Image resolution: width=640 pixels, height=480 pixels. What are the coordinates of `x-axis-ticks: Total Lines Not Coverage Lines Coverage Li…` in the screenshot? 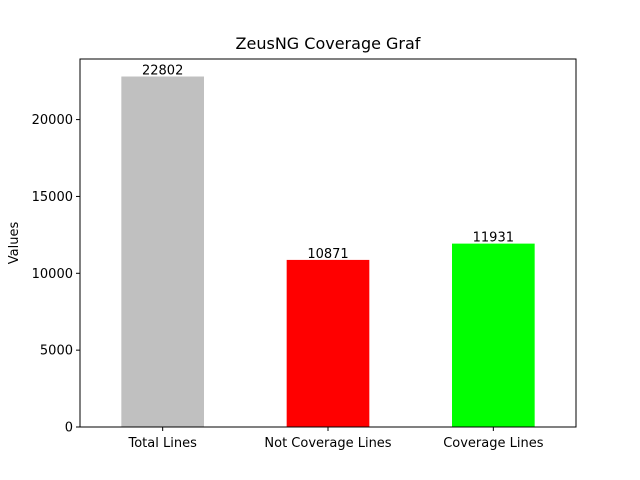 It's located at (335, 439).